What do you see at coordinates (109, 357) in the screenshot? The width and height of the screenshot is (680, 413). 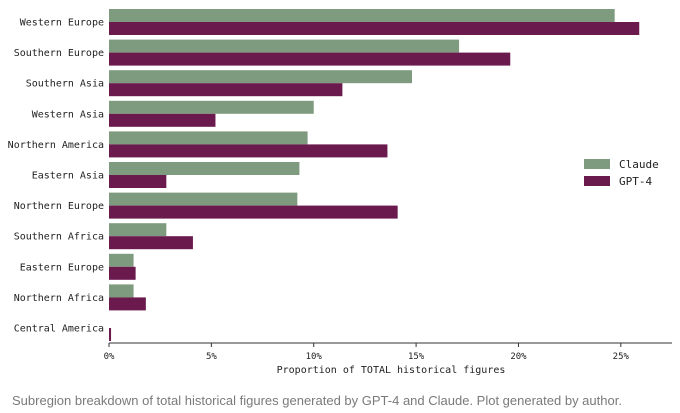 I see `x-tick-label-0: 0%` at bounding box center [109, 357].